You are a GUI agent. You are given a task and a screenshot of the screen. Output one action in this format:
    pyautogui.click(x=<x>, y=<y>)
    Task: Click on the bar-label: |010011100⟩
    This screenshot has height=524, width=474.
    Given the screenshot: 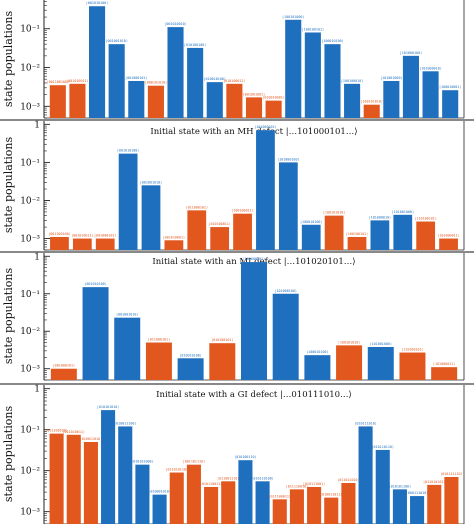 What is the action you would take?
    pyautogui.click(x=125, y=423)
    